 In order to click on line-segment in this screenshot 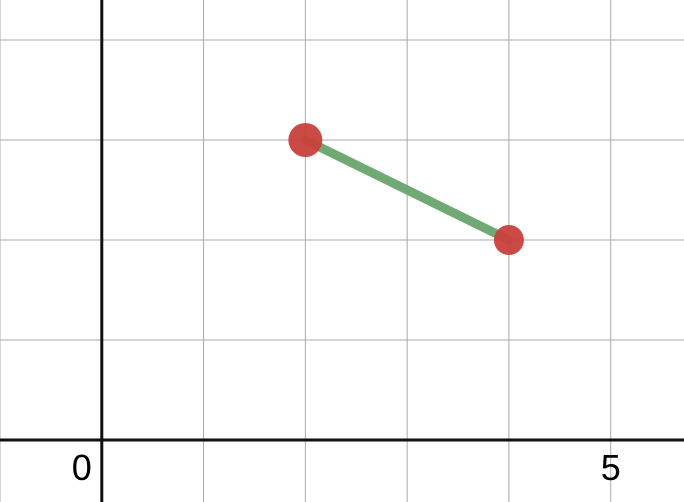, I will do `click(407, 190)`.